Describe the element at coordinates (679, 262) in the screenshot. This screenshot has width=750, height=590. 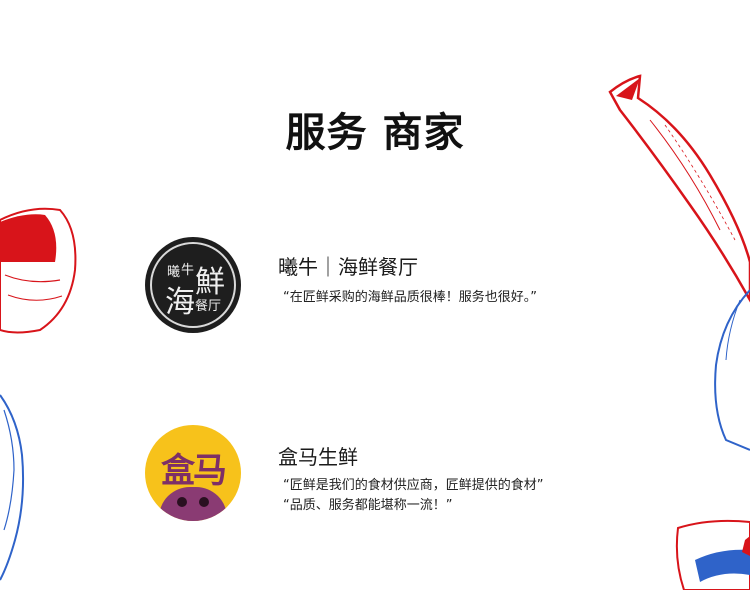
I see `fish-right-illustration` at that location.